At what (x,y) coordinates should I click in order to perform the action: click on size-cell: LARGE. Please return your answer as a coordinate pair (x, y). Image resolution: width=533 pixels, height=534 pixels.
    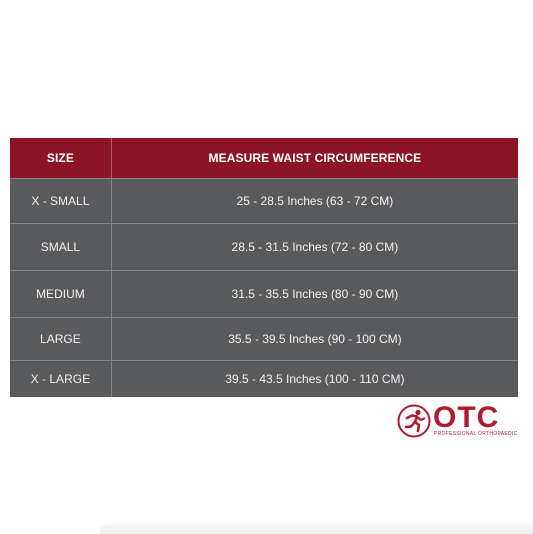
    Looking at the image, I should click on (61, 339).